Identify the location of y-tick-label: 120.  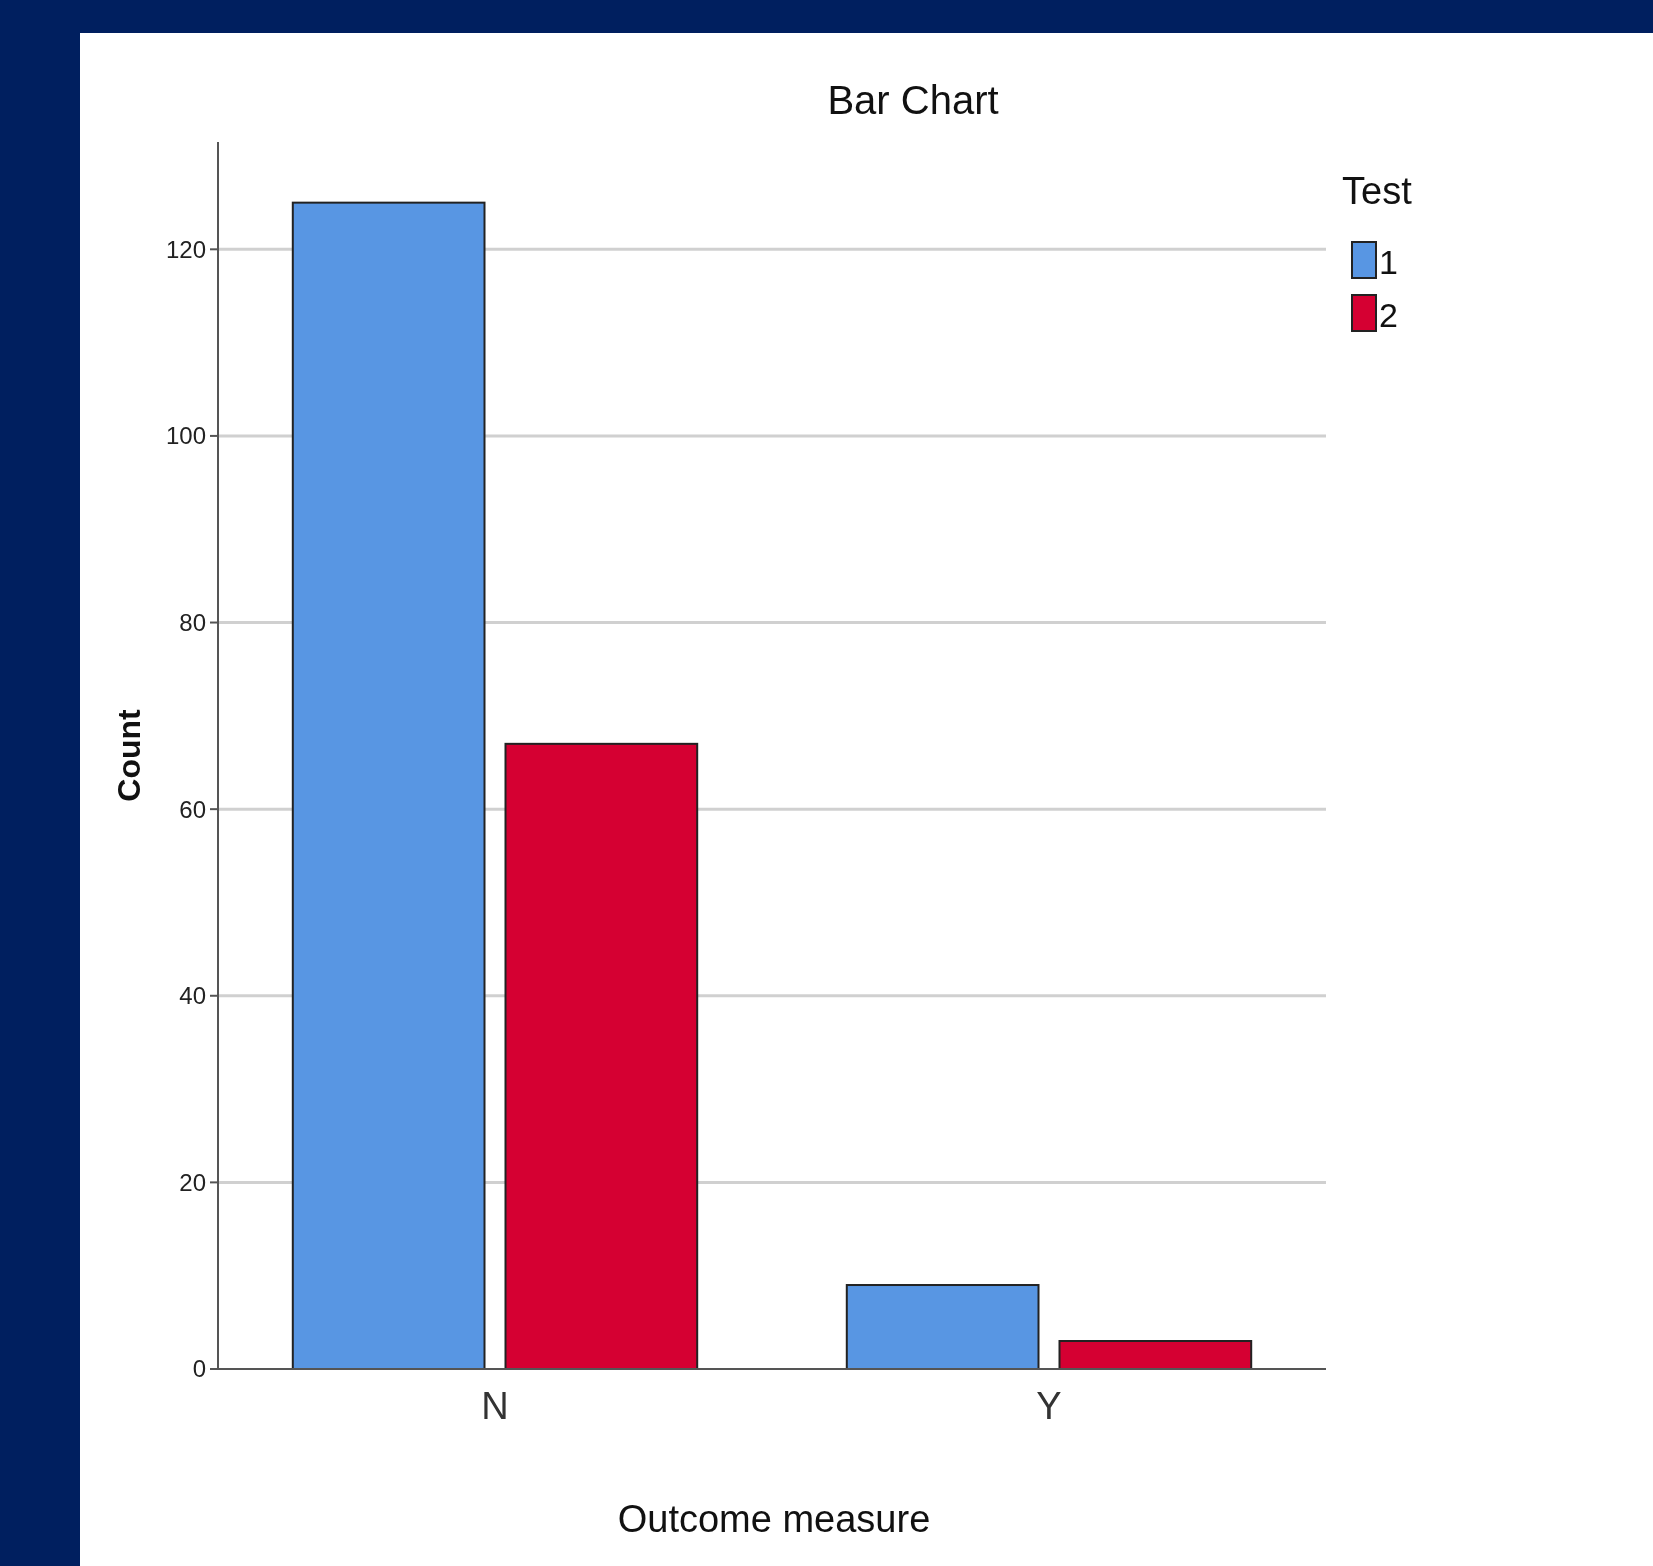
(185, 249).